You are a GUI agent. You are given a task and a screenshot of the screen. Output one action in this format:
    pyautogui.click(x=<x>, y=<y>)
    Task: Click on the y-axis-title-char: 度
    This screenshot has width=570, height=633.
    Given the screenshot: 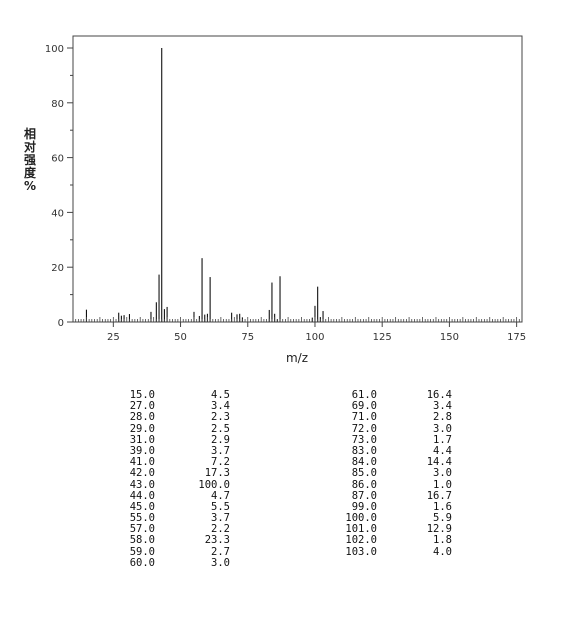 What is the action you would take?
    pyautogui.click(x=30, y=172)
    